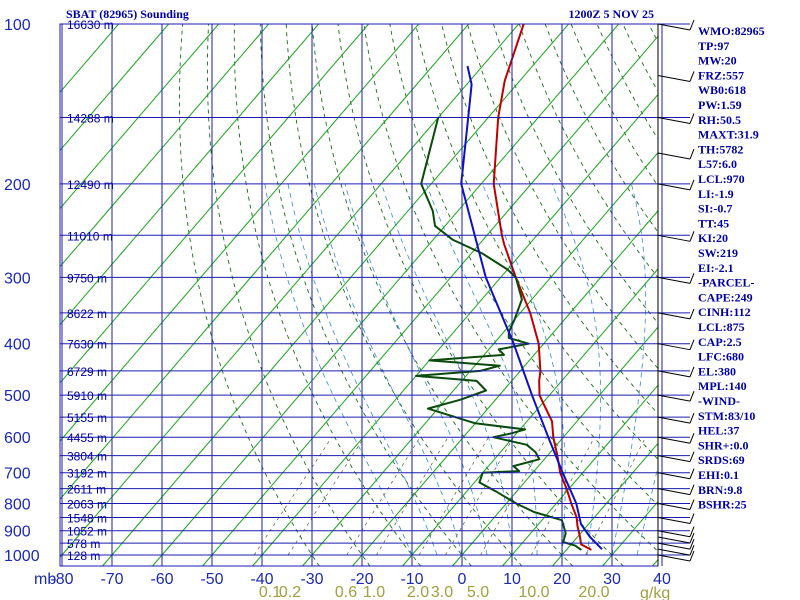 This screenshot has height=600, width=800. I want to click on mixing-ratio-label: 3.0, so click(442, 592).